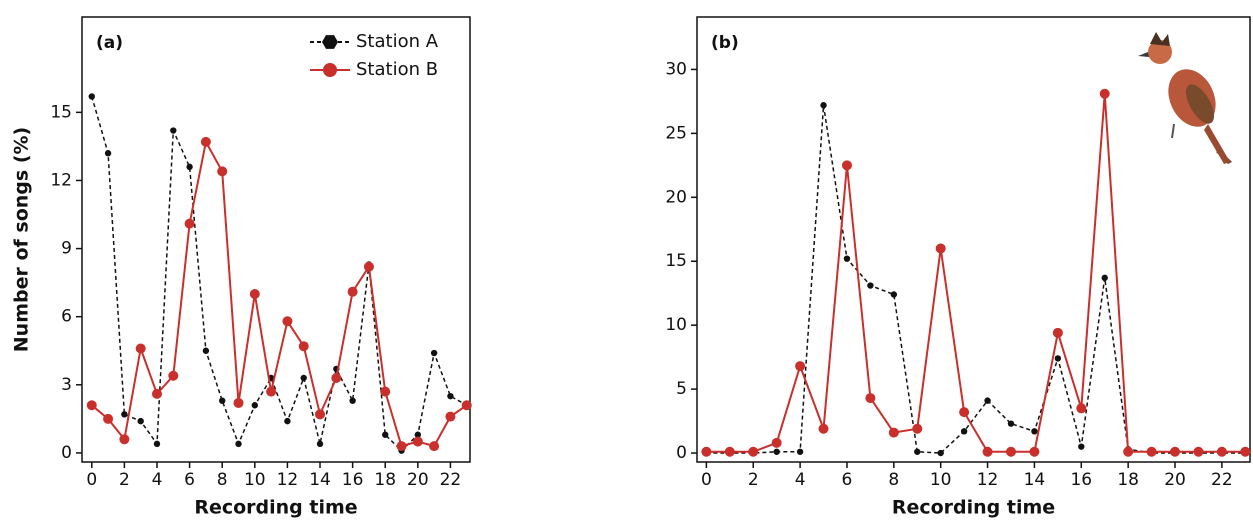  Describe the element at coordinates (91, 480) in the screenshot. I see `x-tick-label: 0` at that location.